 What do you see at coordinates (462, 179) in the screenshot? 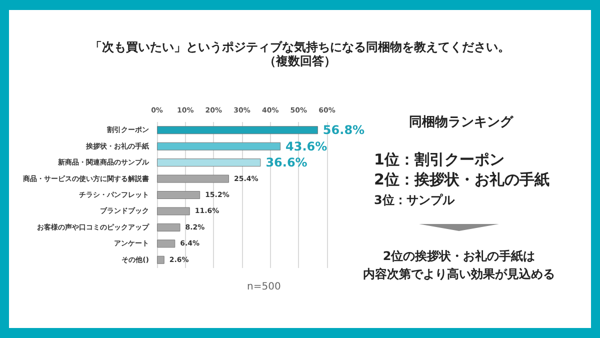
I see `text: 2位：挨拶状・お礼の手紙` at bounding box center [462, 179].